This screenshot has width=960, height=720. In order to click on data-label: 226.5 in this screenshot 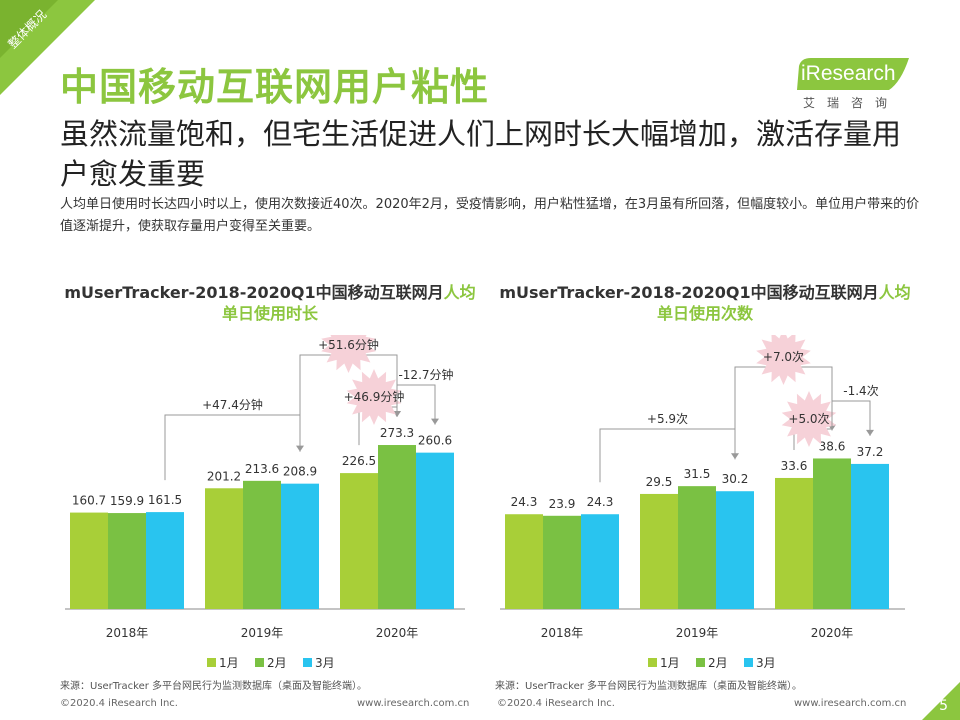, I will do `click(359, 461)`.